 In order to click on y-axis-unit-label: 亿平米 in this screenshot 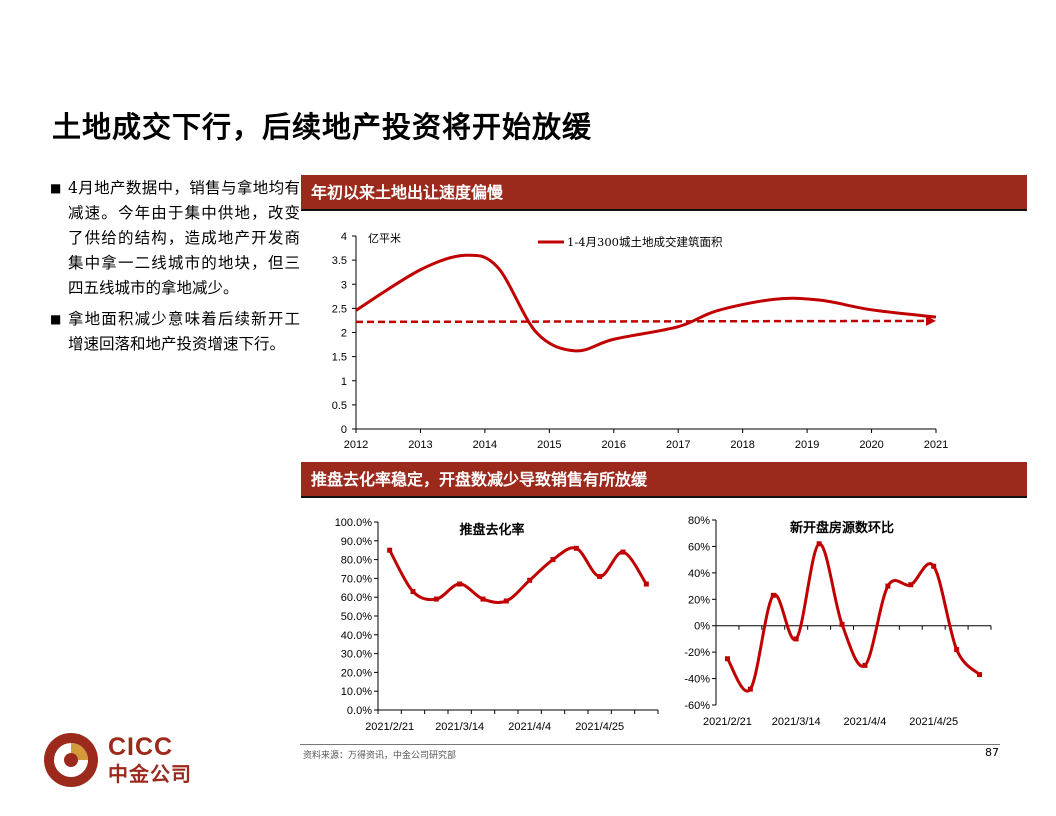, I will do `click(384, 238)`.